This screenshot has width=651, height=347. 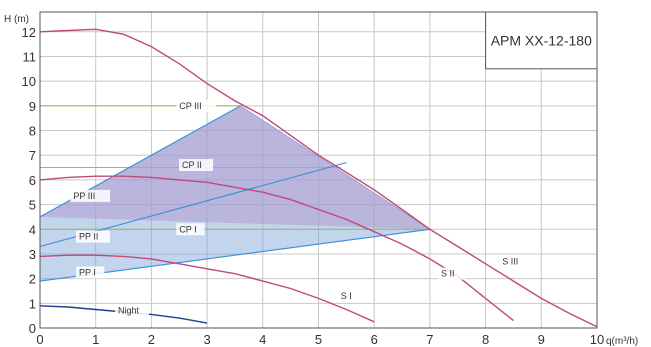 I want to click on curve-label: CP II, so click(x=196, y=165).